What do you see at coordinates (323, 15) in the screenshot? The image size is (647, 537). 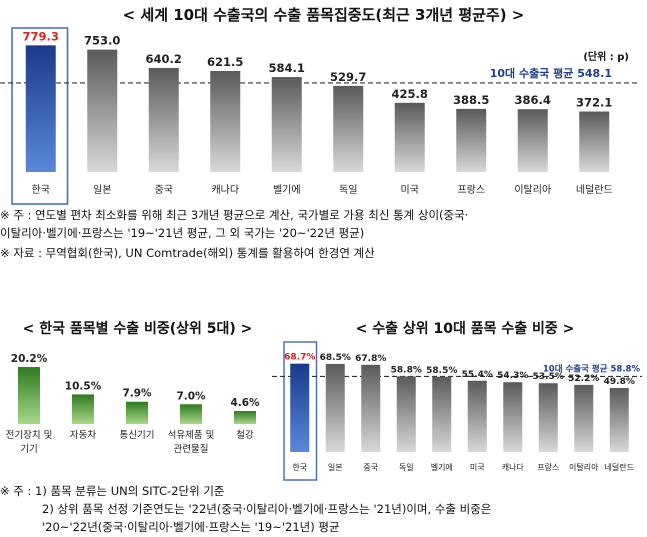 I see `top-chart-title: < 세계 10대 수출국의 수출 품목집중도(최근 3개년 평균주) >` at bounding box center [323, 15].